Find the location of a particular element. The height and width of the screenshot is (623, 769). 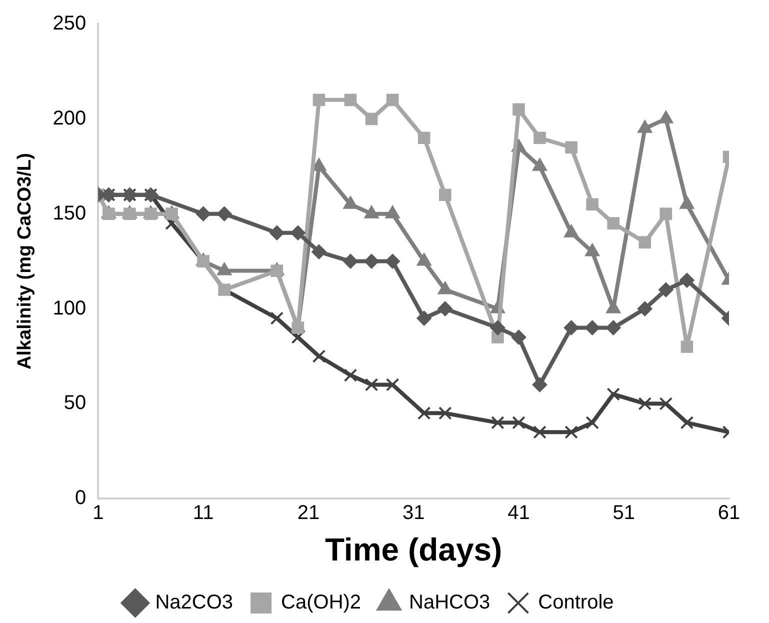

x-tick-label: 31 is located at coordinates (413, 513).